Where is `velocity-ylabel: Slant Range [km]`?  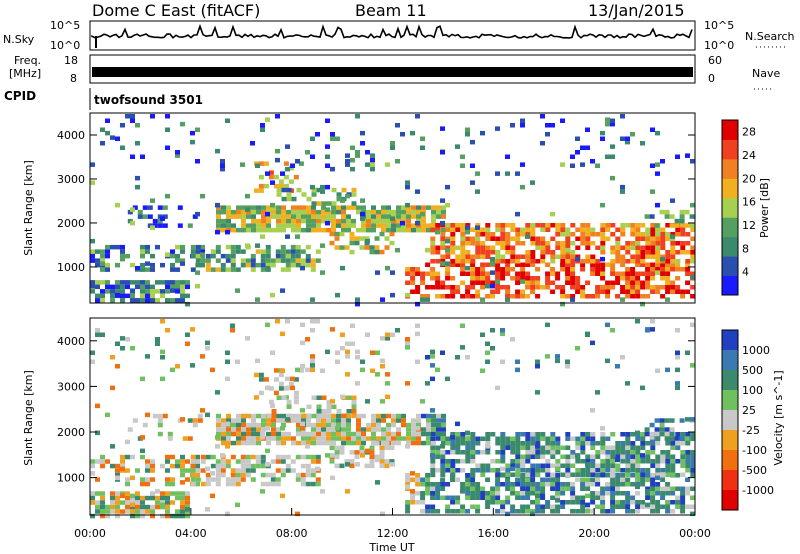
velocity-ylabel: Slant Range [km] is located at coordinates (28, 418).